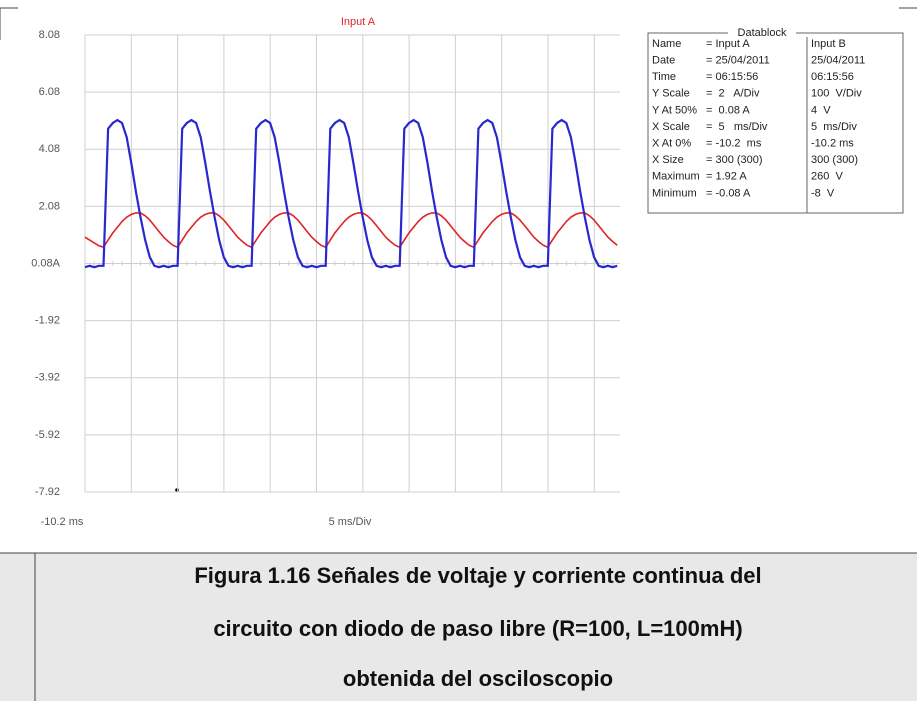 This screenshot has width=917, height=701. I want to click on chart-title: Input A, so click(358, 22).